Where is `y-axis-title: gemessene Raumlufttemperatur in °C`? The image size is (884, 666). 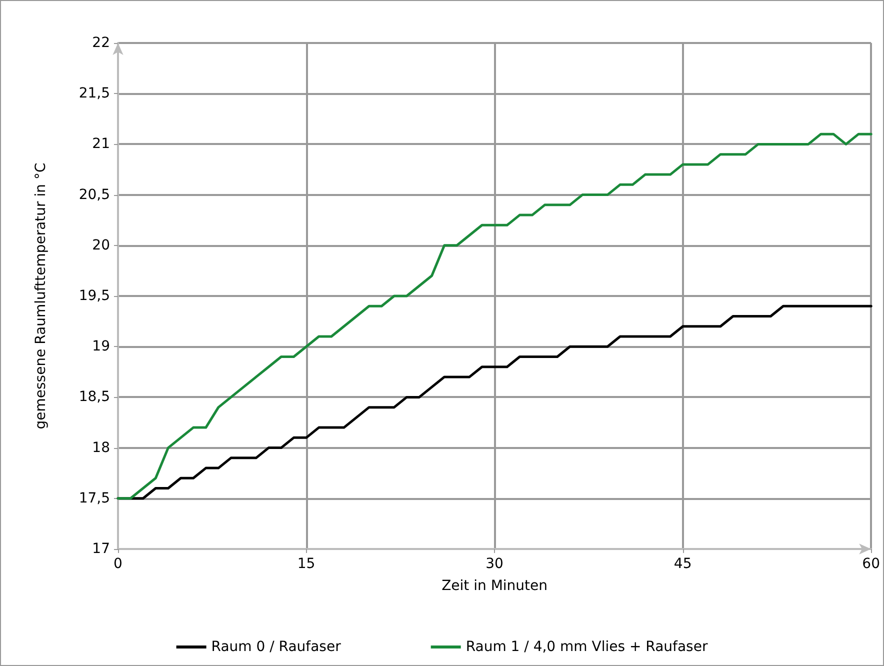
y-axis-title: gemessene Raumlufttemperatur in °C is located at coordinates (41, 296).